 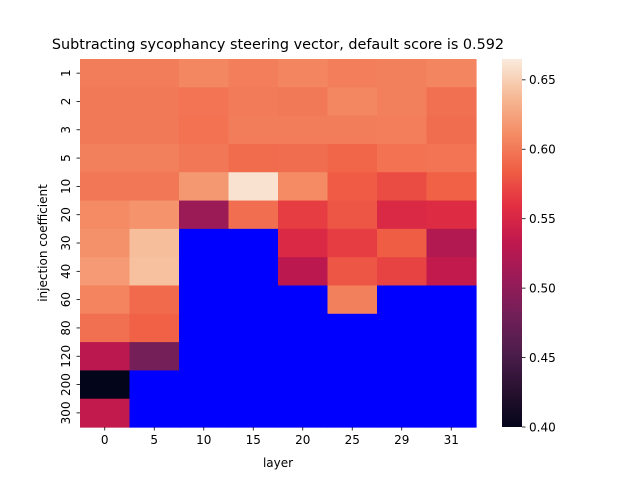 I want to click on x-tick-label: 25, so click(x=352, y=440).